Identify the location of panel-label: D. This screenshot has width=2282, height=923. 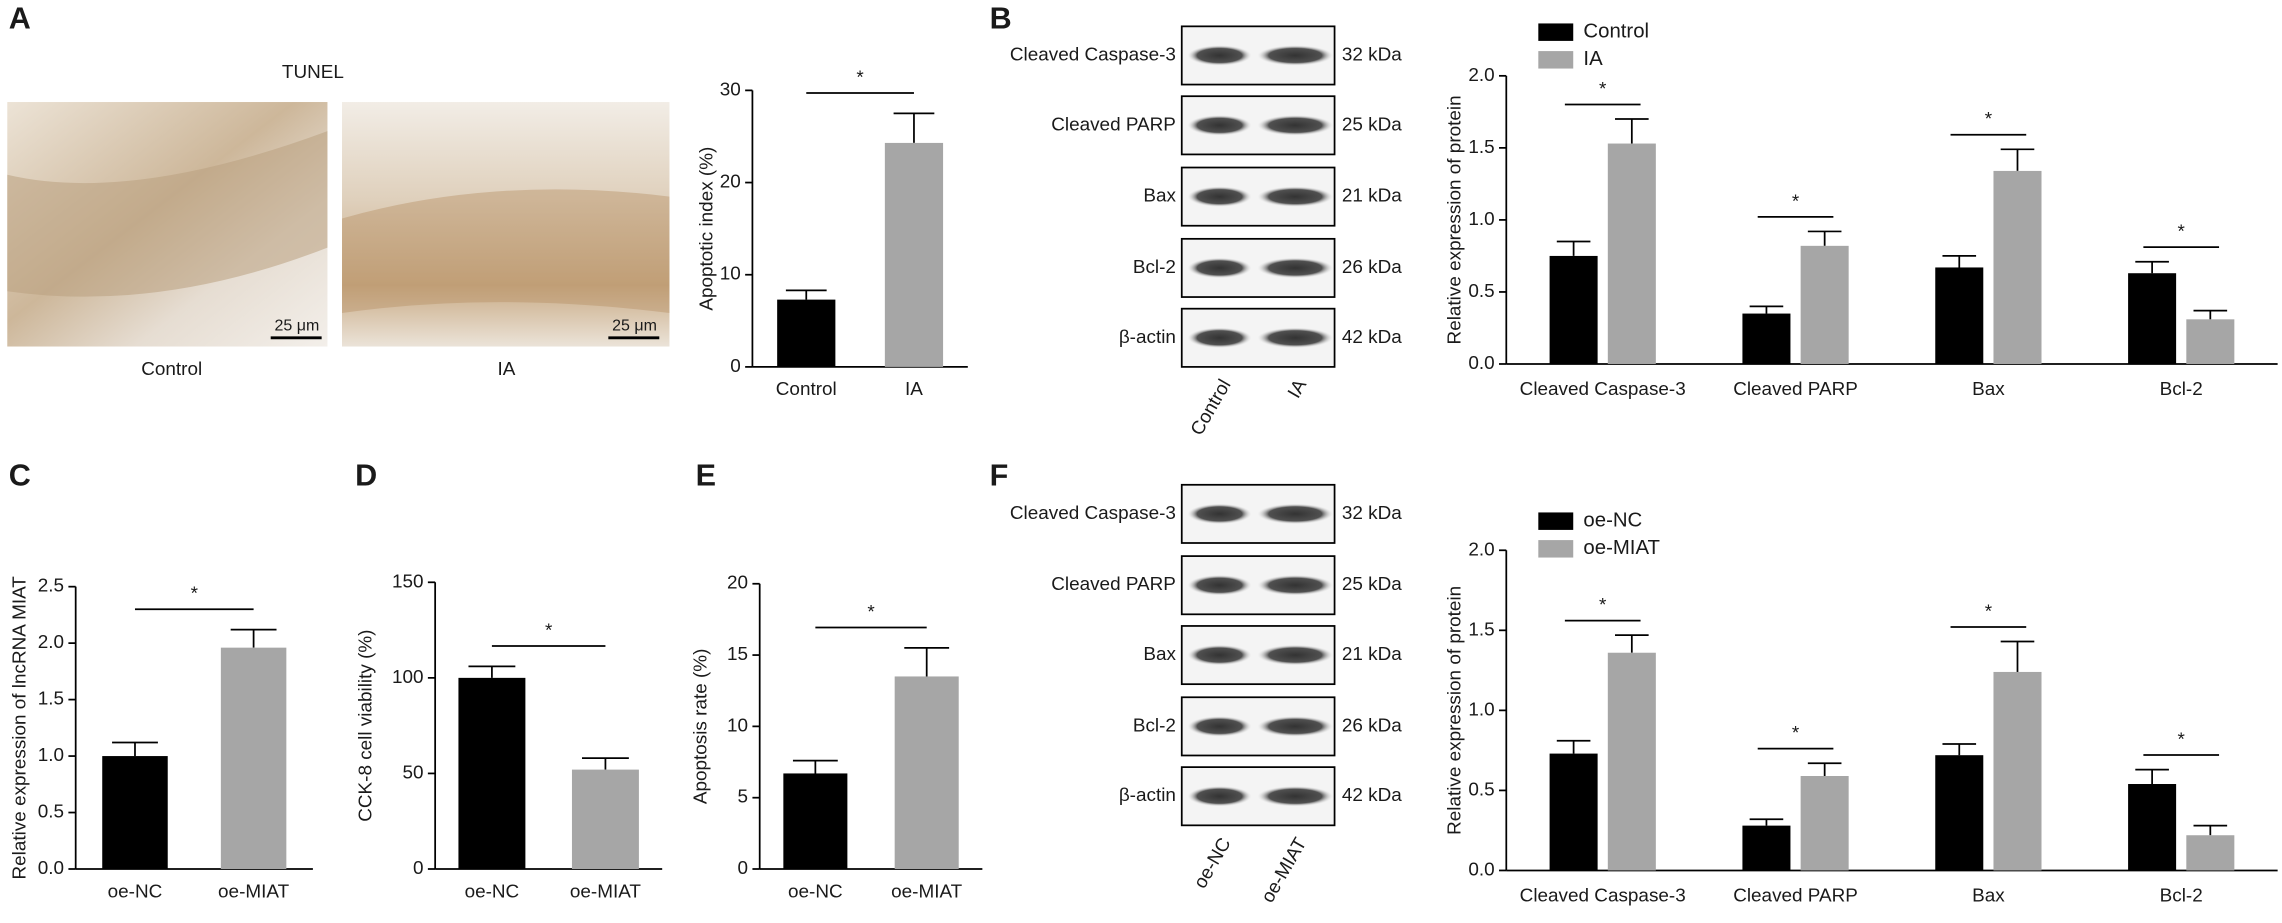
(366, 476).